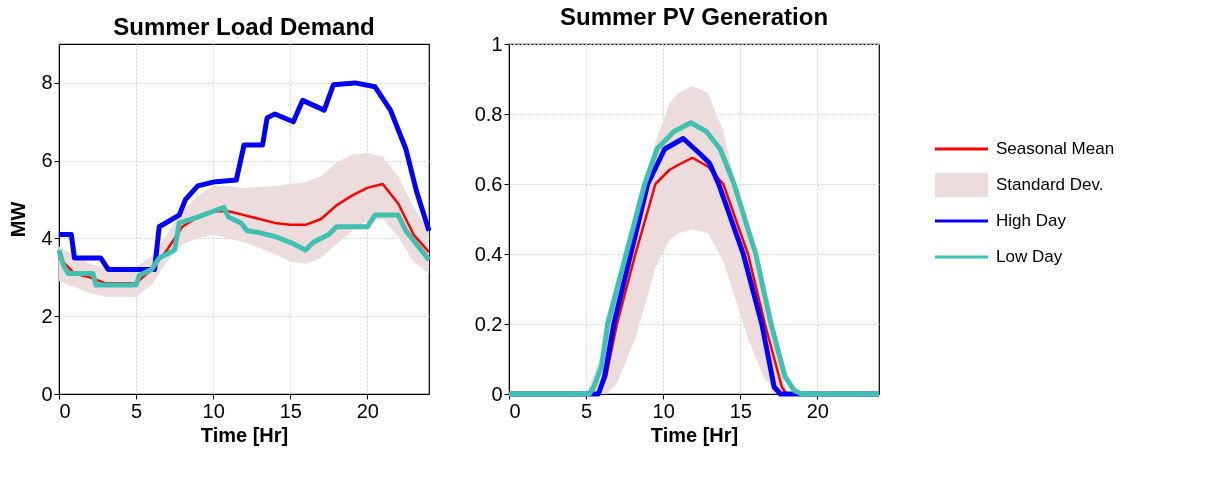 The image size is (1226, 489). Describe the element at coordinates (47, 160) in the screenshot. I see `y-tick-label: 6` at that location.